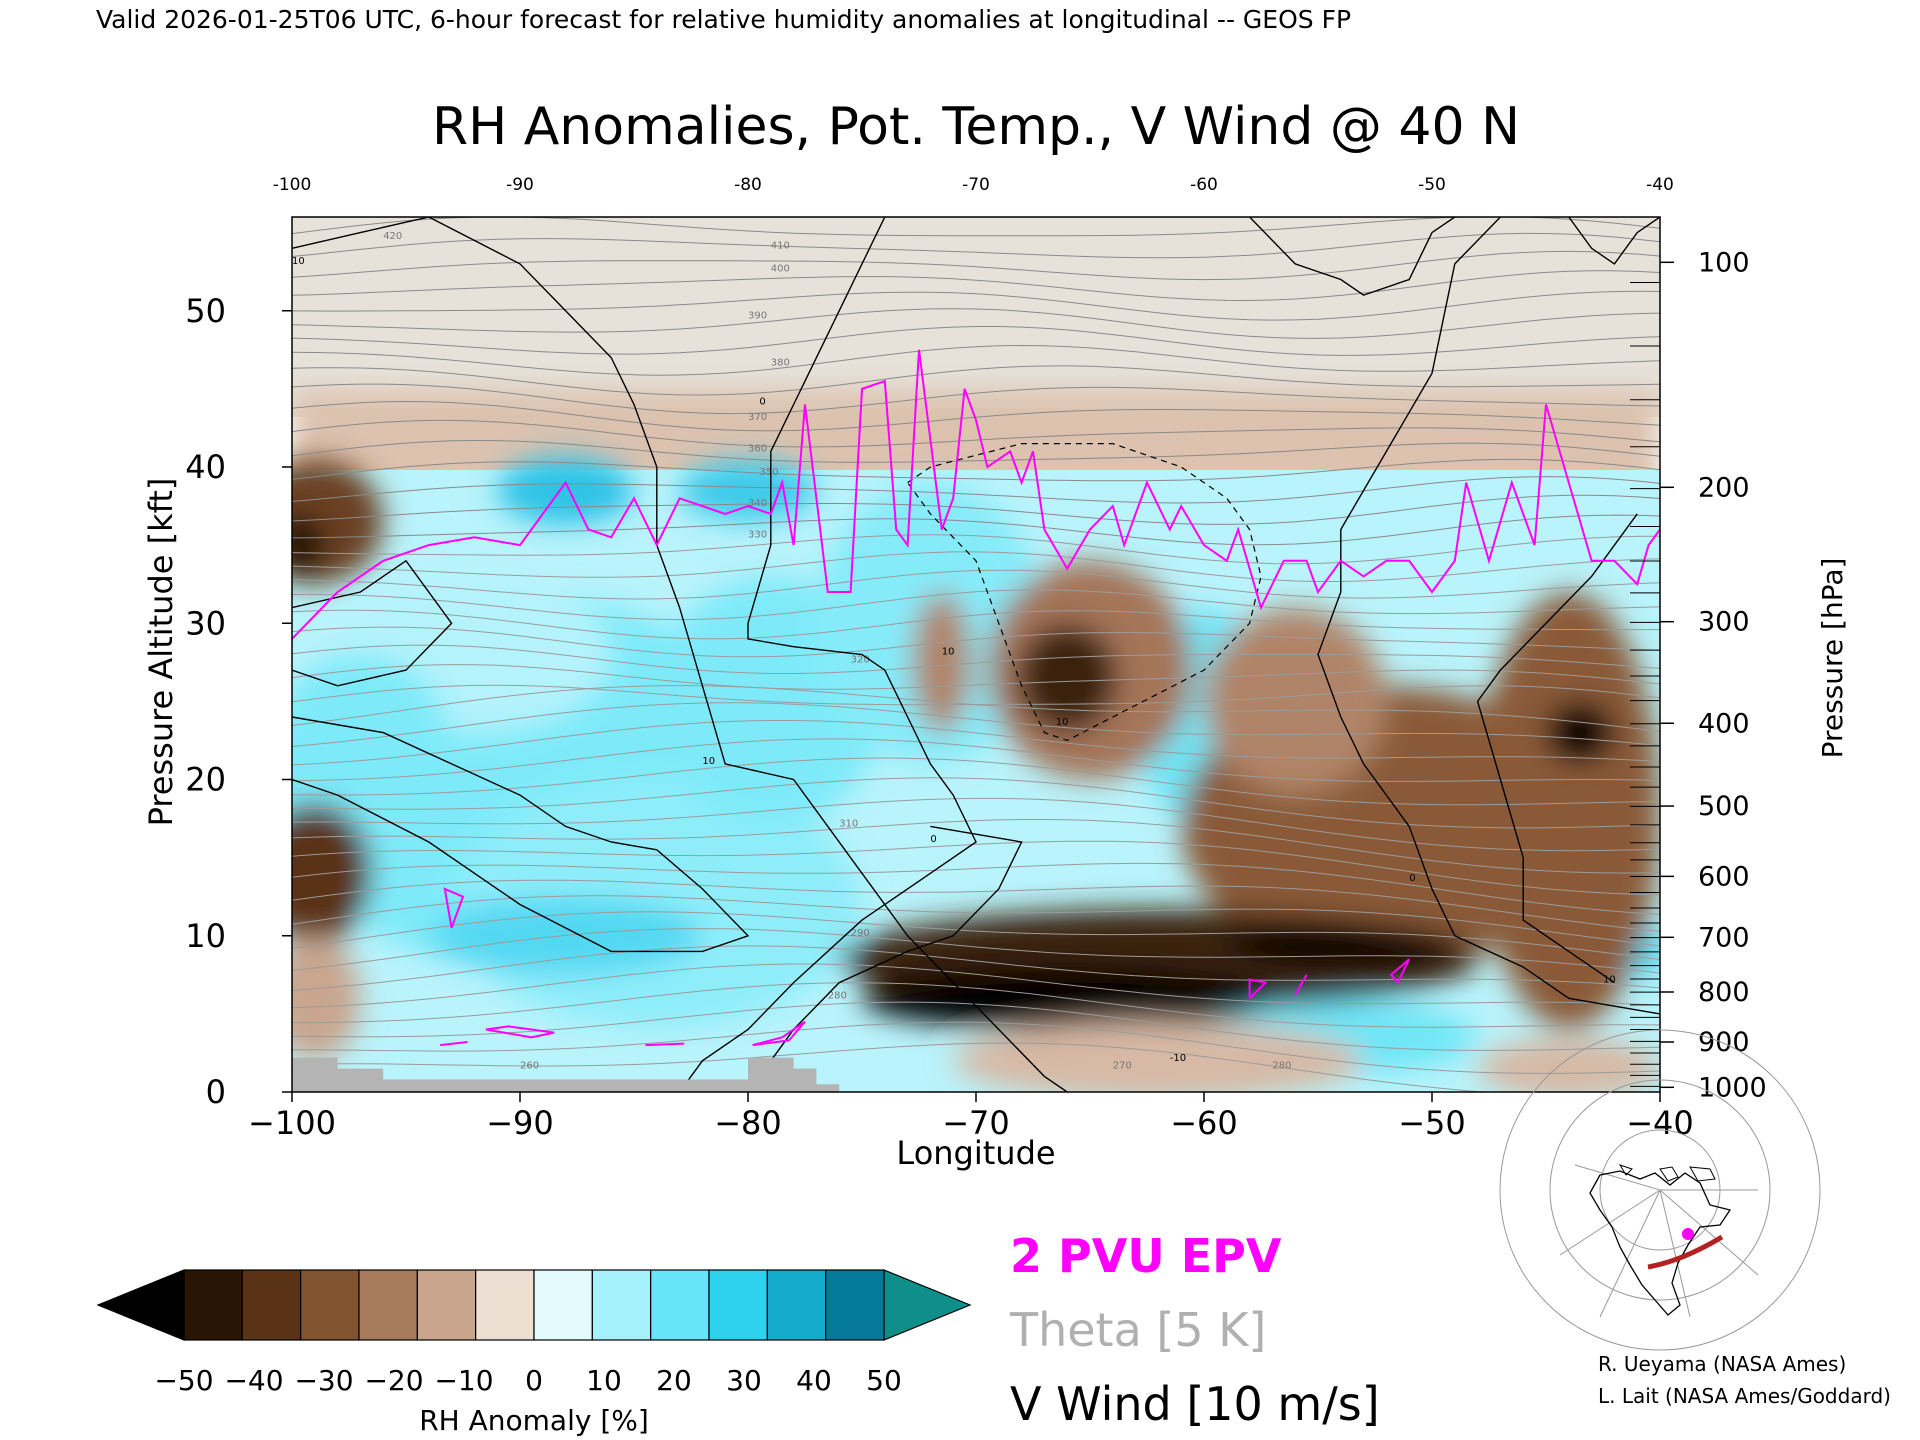 Image resolution: width=1920 pixels, height=1440 pixels. Describe the element at coordinates (780, 245) in the screenshot. I see `theta-contour-label: 410` at that location.